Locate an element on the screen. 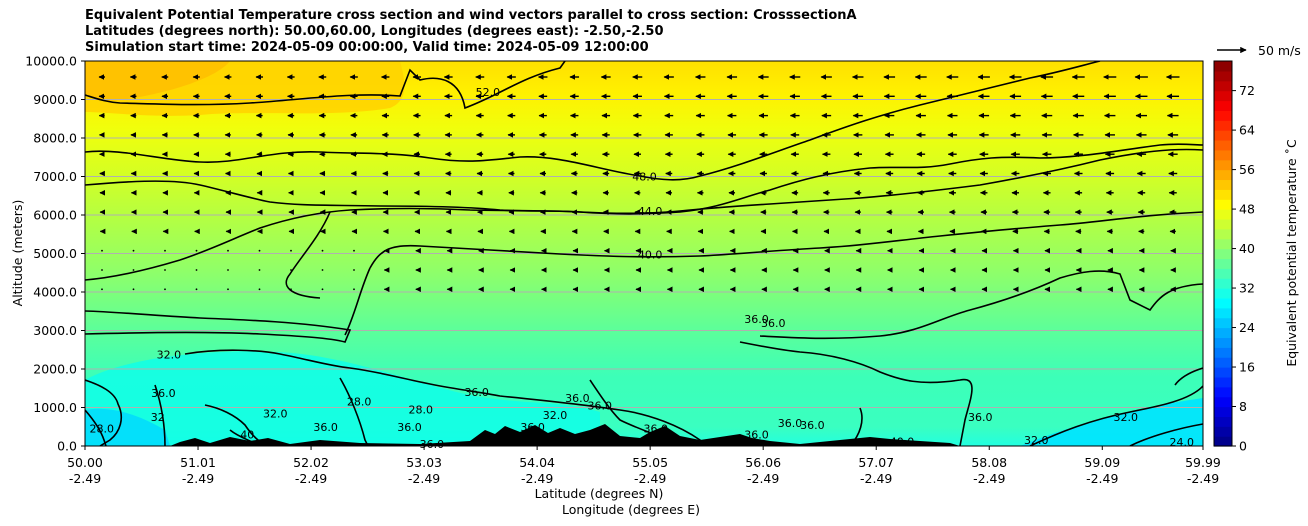  contour-label: 48.0 is located at coordinates (644, 177).